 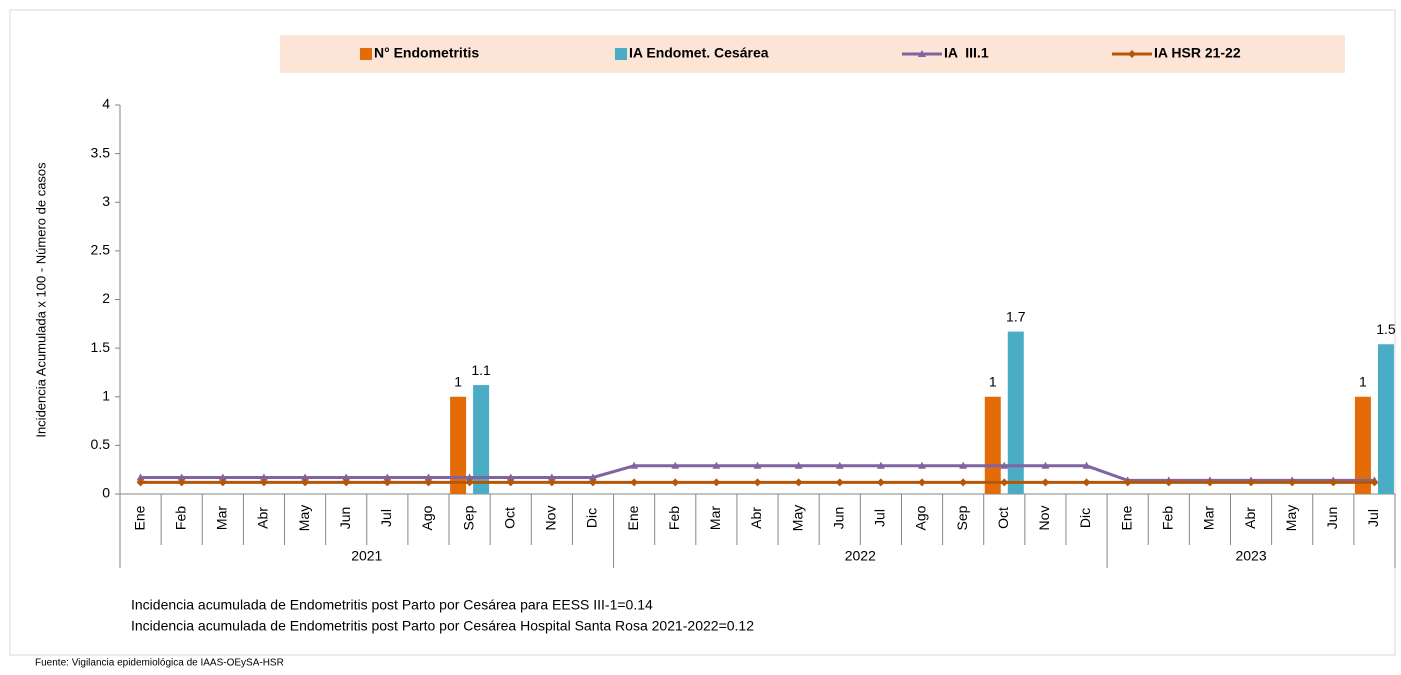 What do you see at coordinates (101, 152) in the screenshot?
I see `y-tick-label: 3.5` at bounding box center [101, 152].